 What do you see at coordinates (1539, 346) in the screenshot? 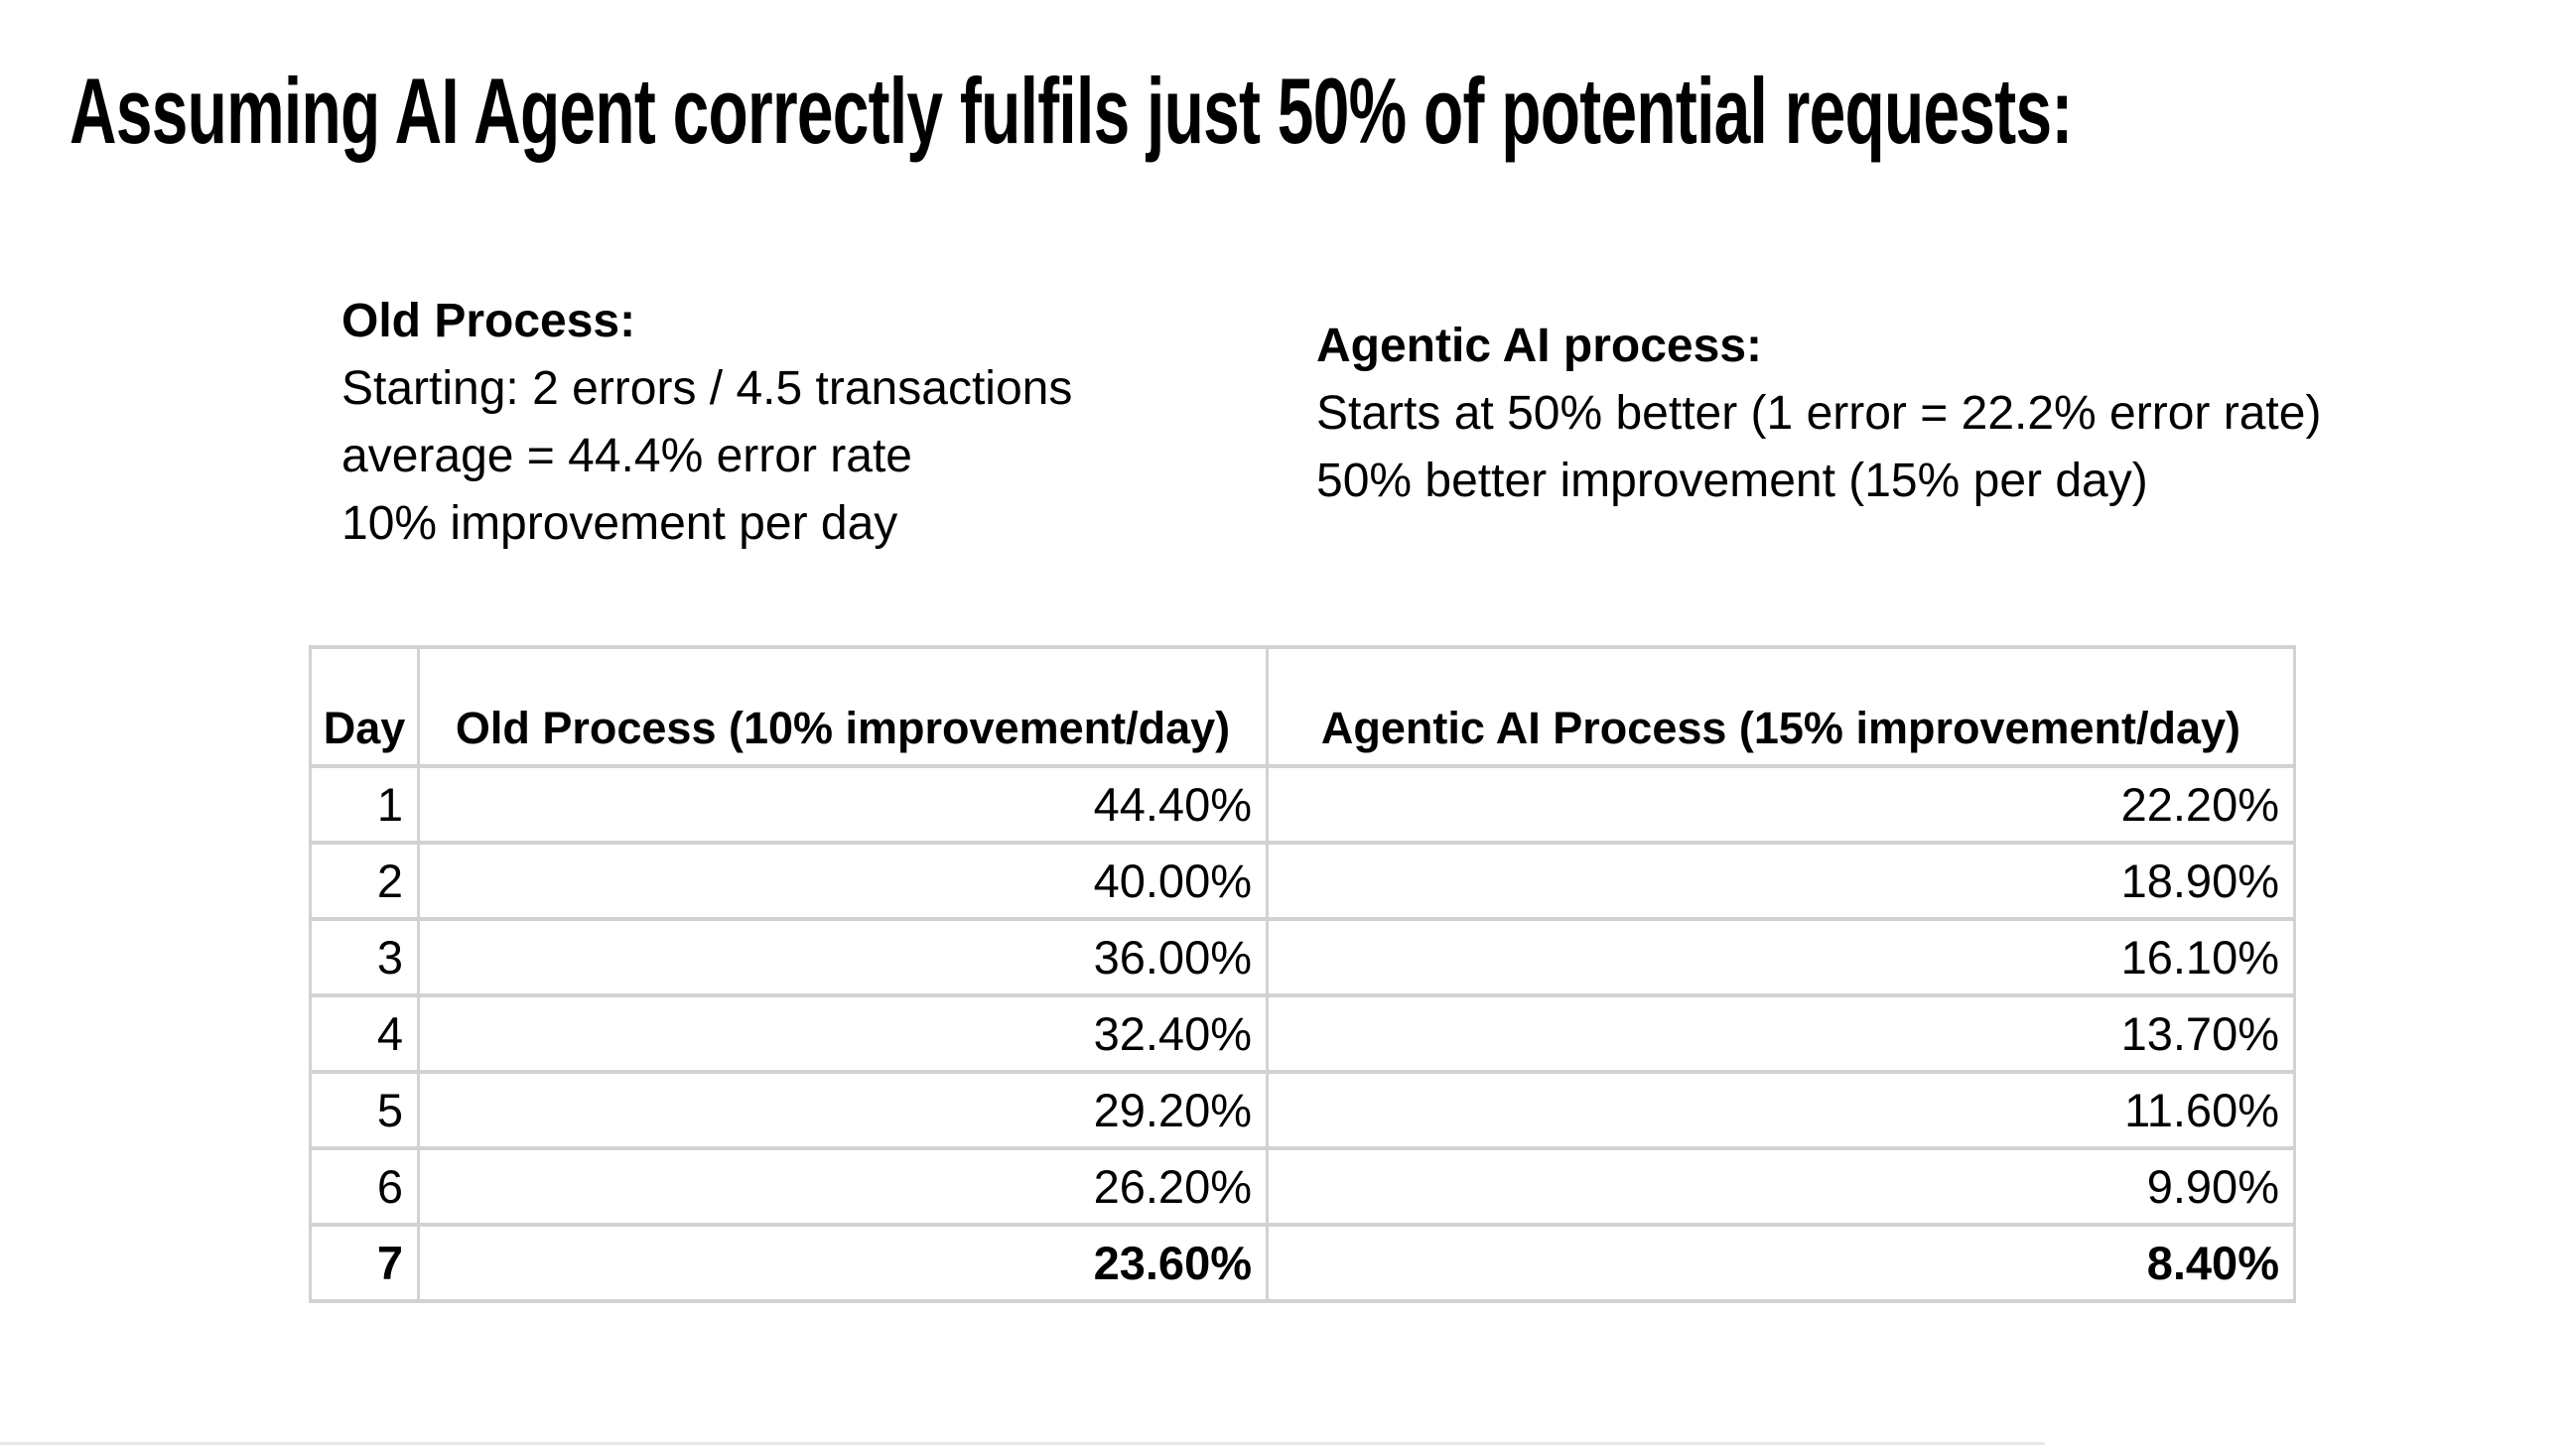
I see `agentic-process-heading: Agentic AI process:` at bounding box center [1539, 346].